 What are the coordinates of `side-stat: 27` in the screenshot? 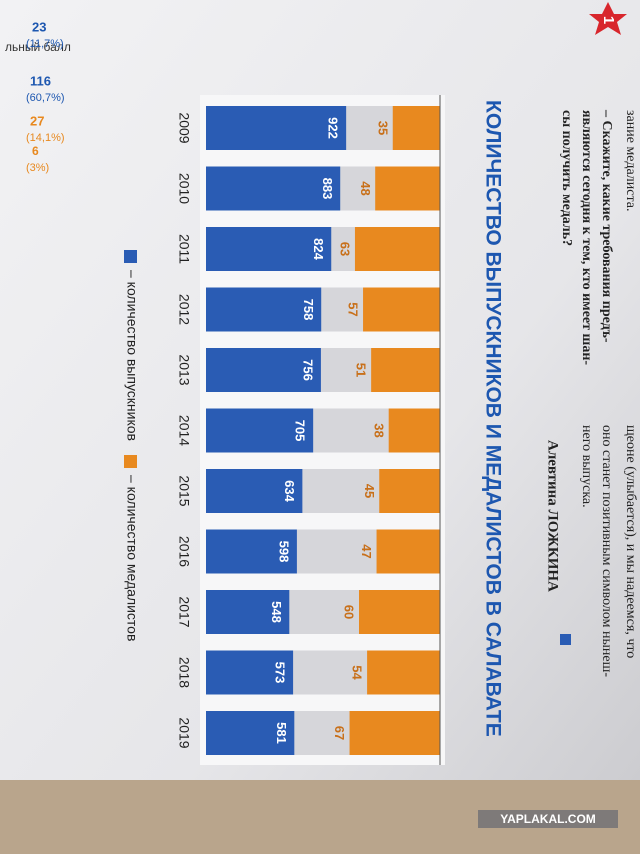 It's located at (37, 120).